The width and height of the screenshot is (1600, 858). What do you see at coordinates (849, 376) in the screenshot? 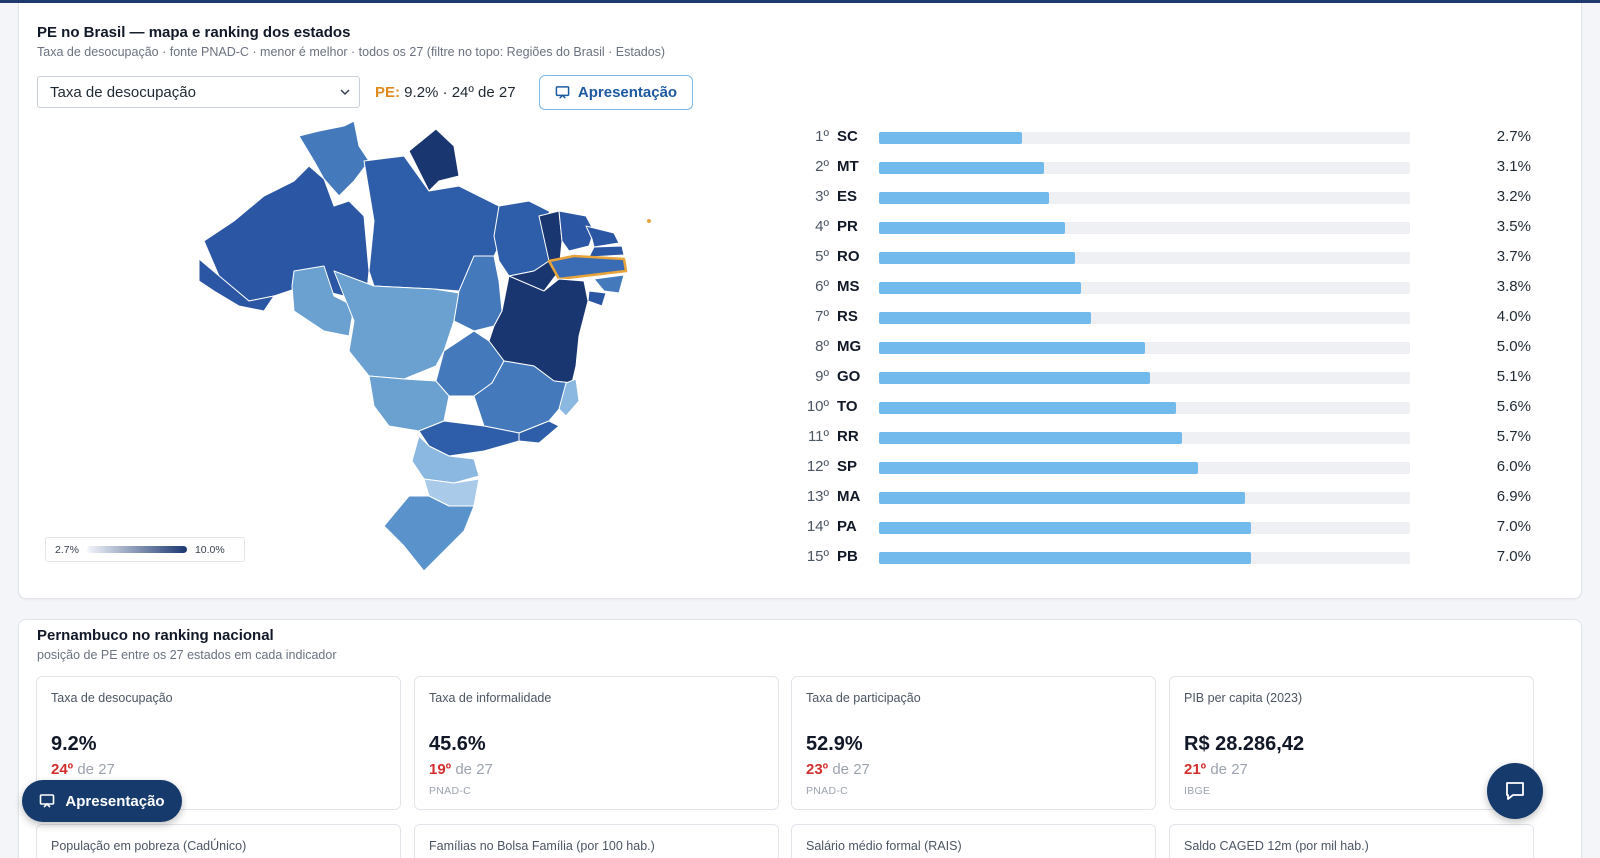
I see `ranking-state-code: GO` at bounding box center [849, 376].